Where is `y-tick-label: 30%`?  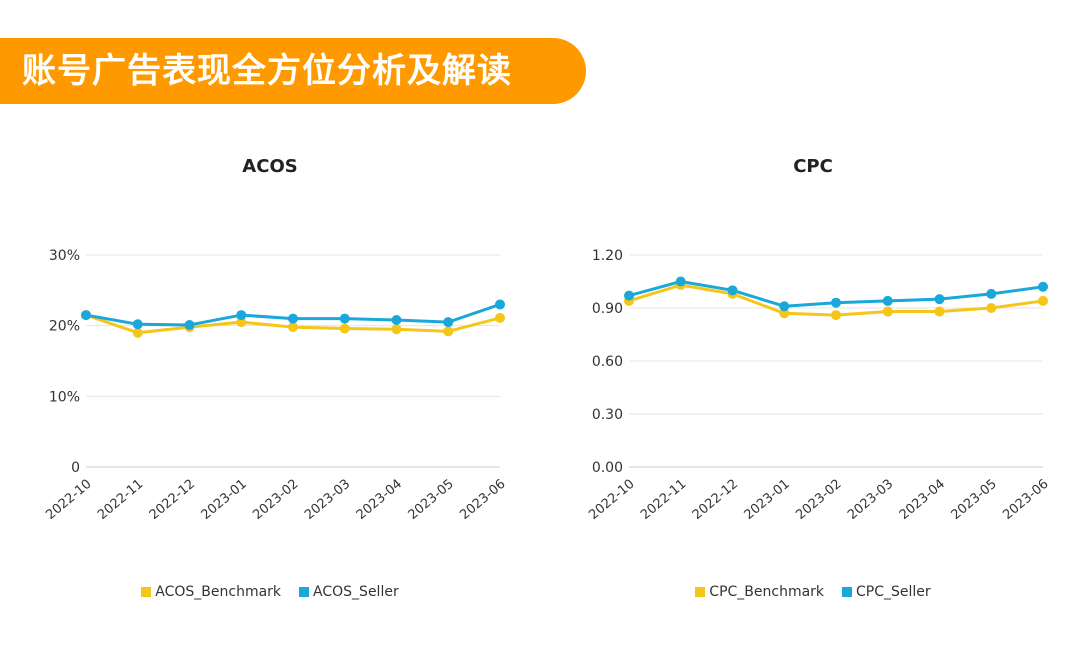
y-tick-label: 30% is located at coordinates (64, 256).